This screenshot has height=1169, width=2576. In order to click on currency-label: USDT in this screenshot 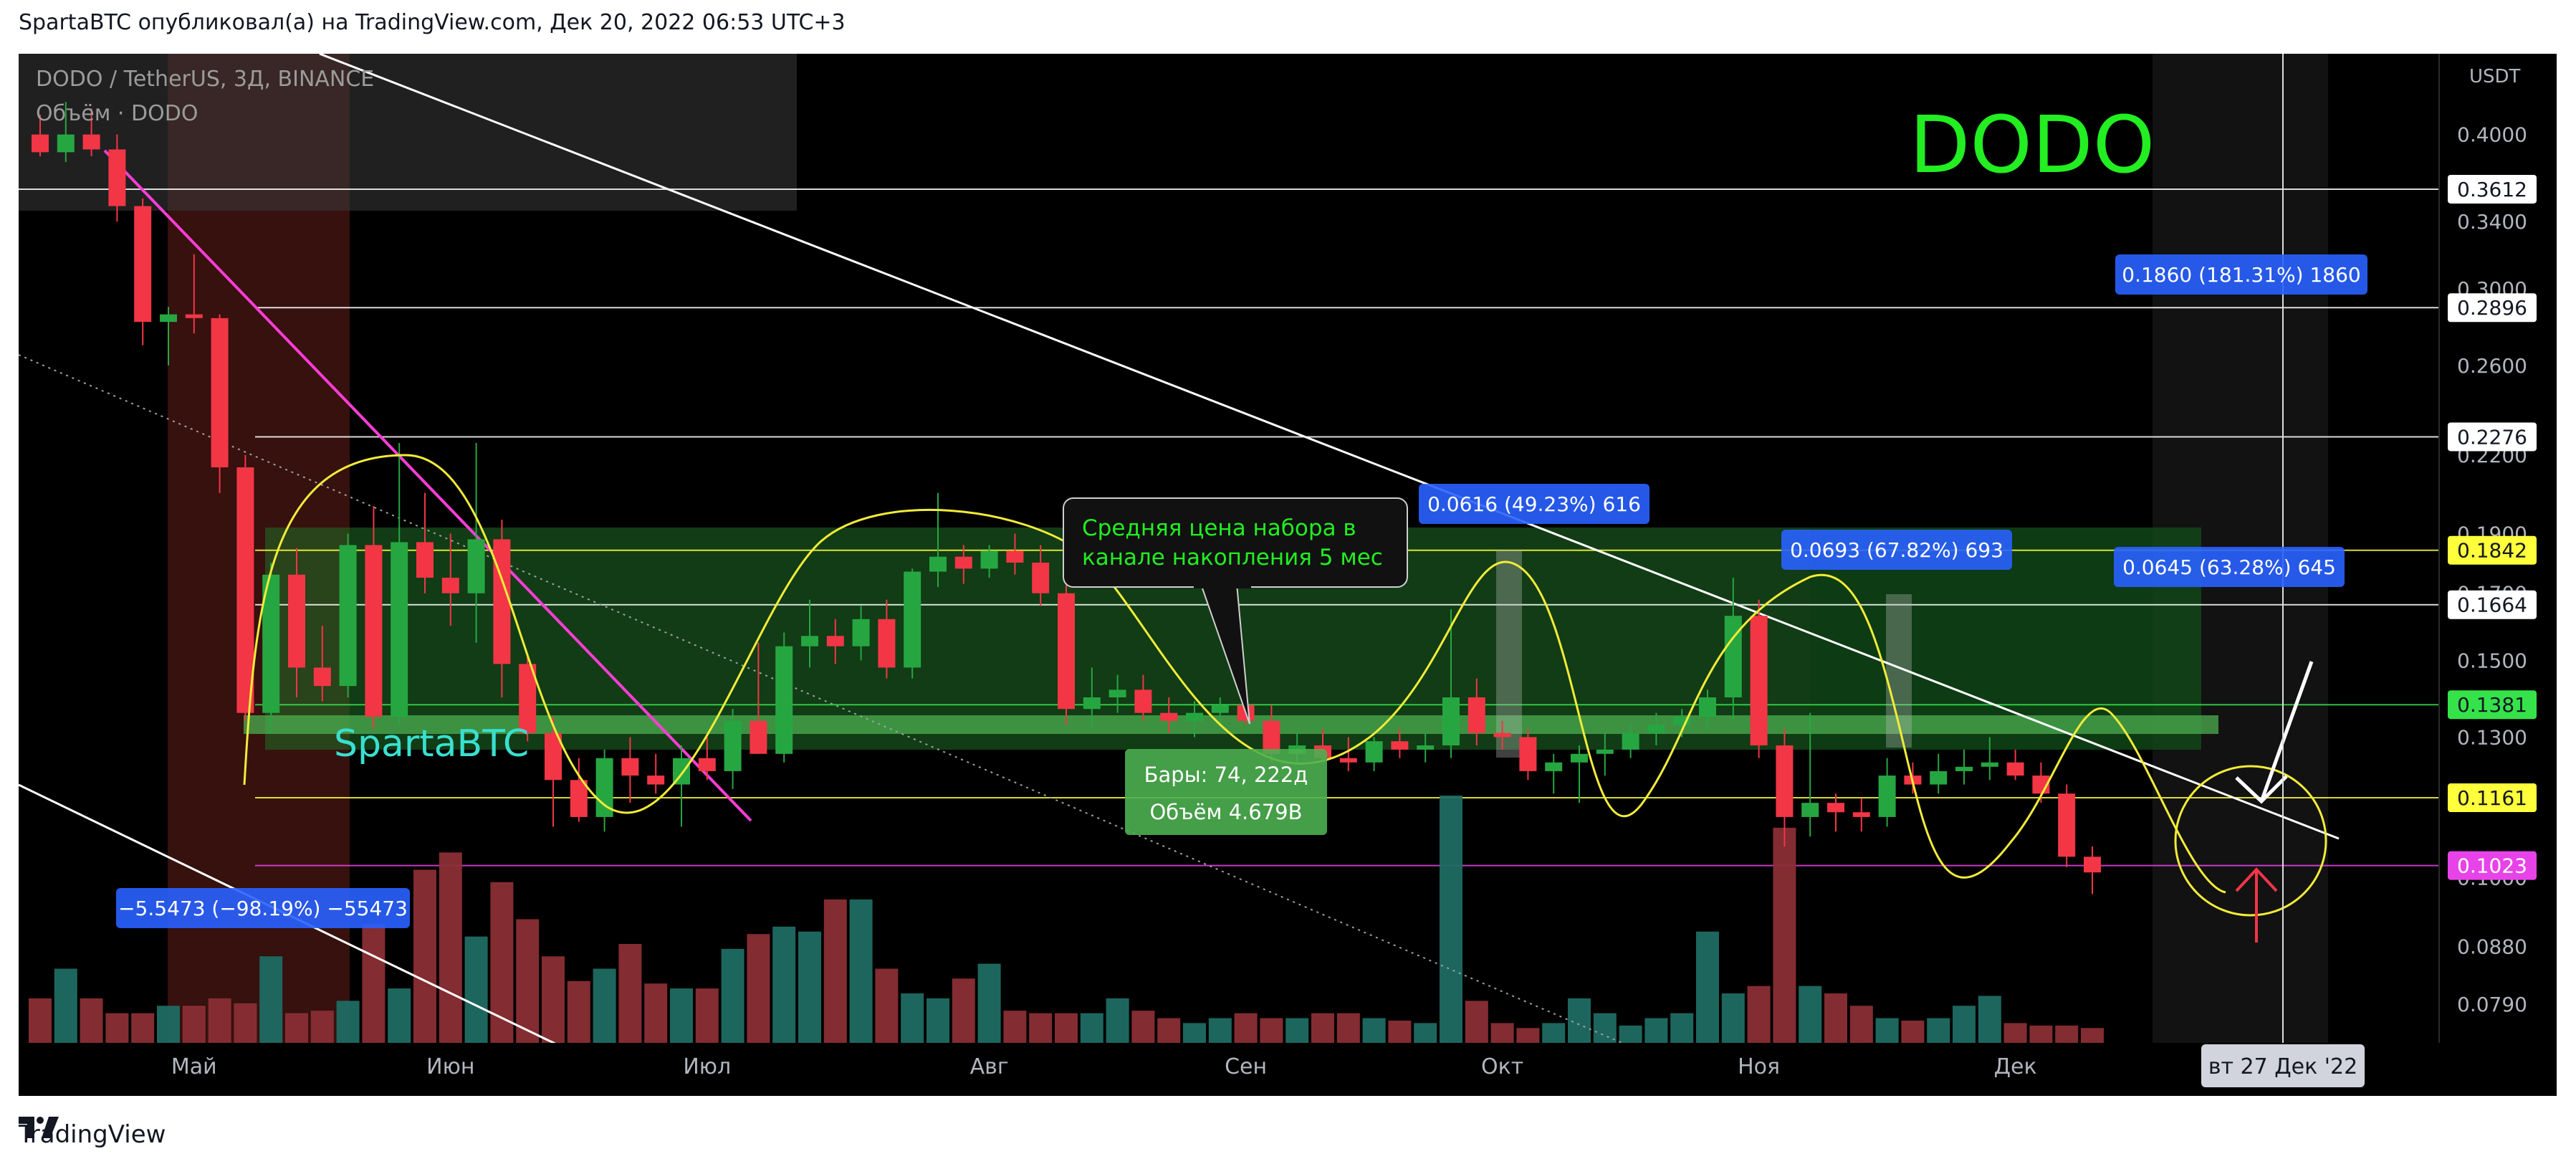, I will do `click(2495, 76)`.